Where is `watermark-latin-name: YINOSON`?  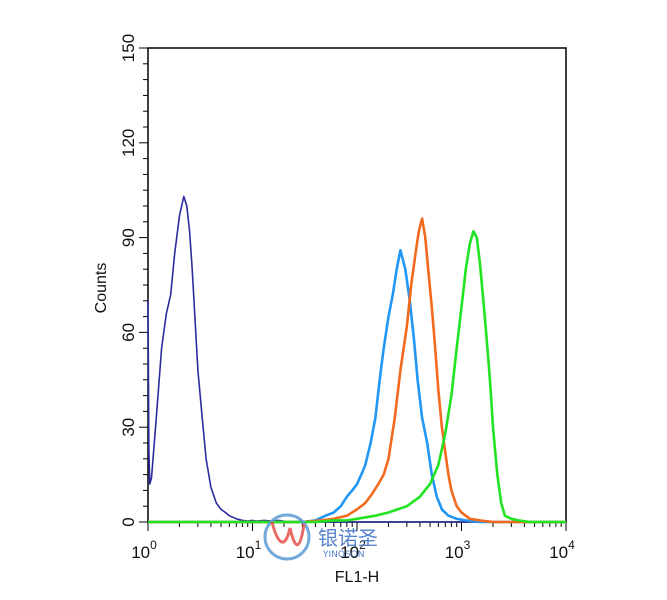 watermark-latin-name: YINOSON is located at coordinates (343, 555).